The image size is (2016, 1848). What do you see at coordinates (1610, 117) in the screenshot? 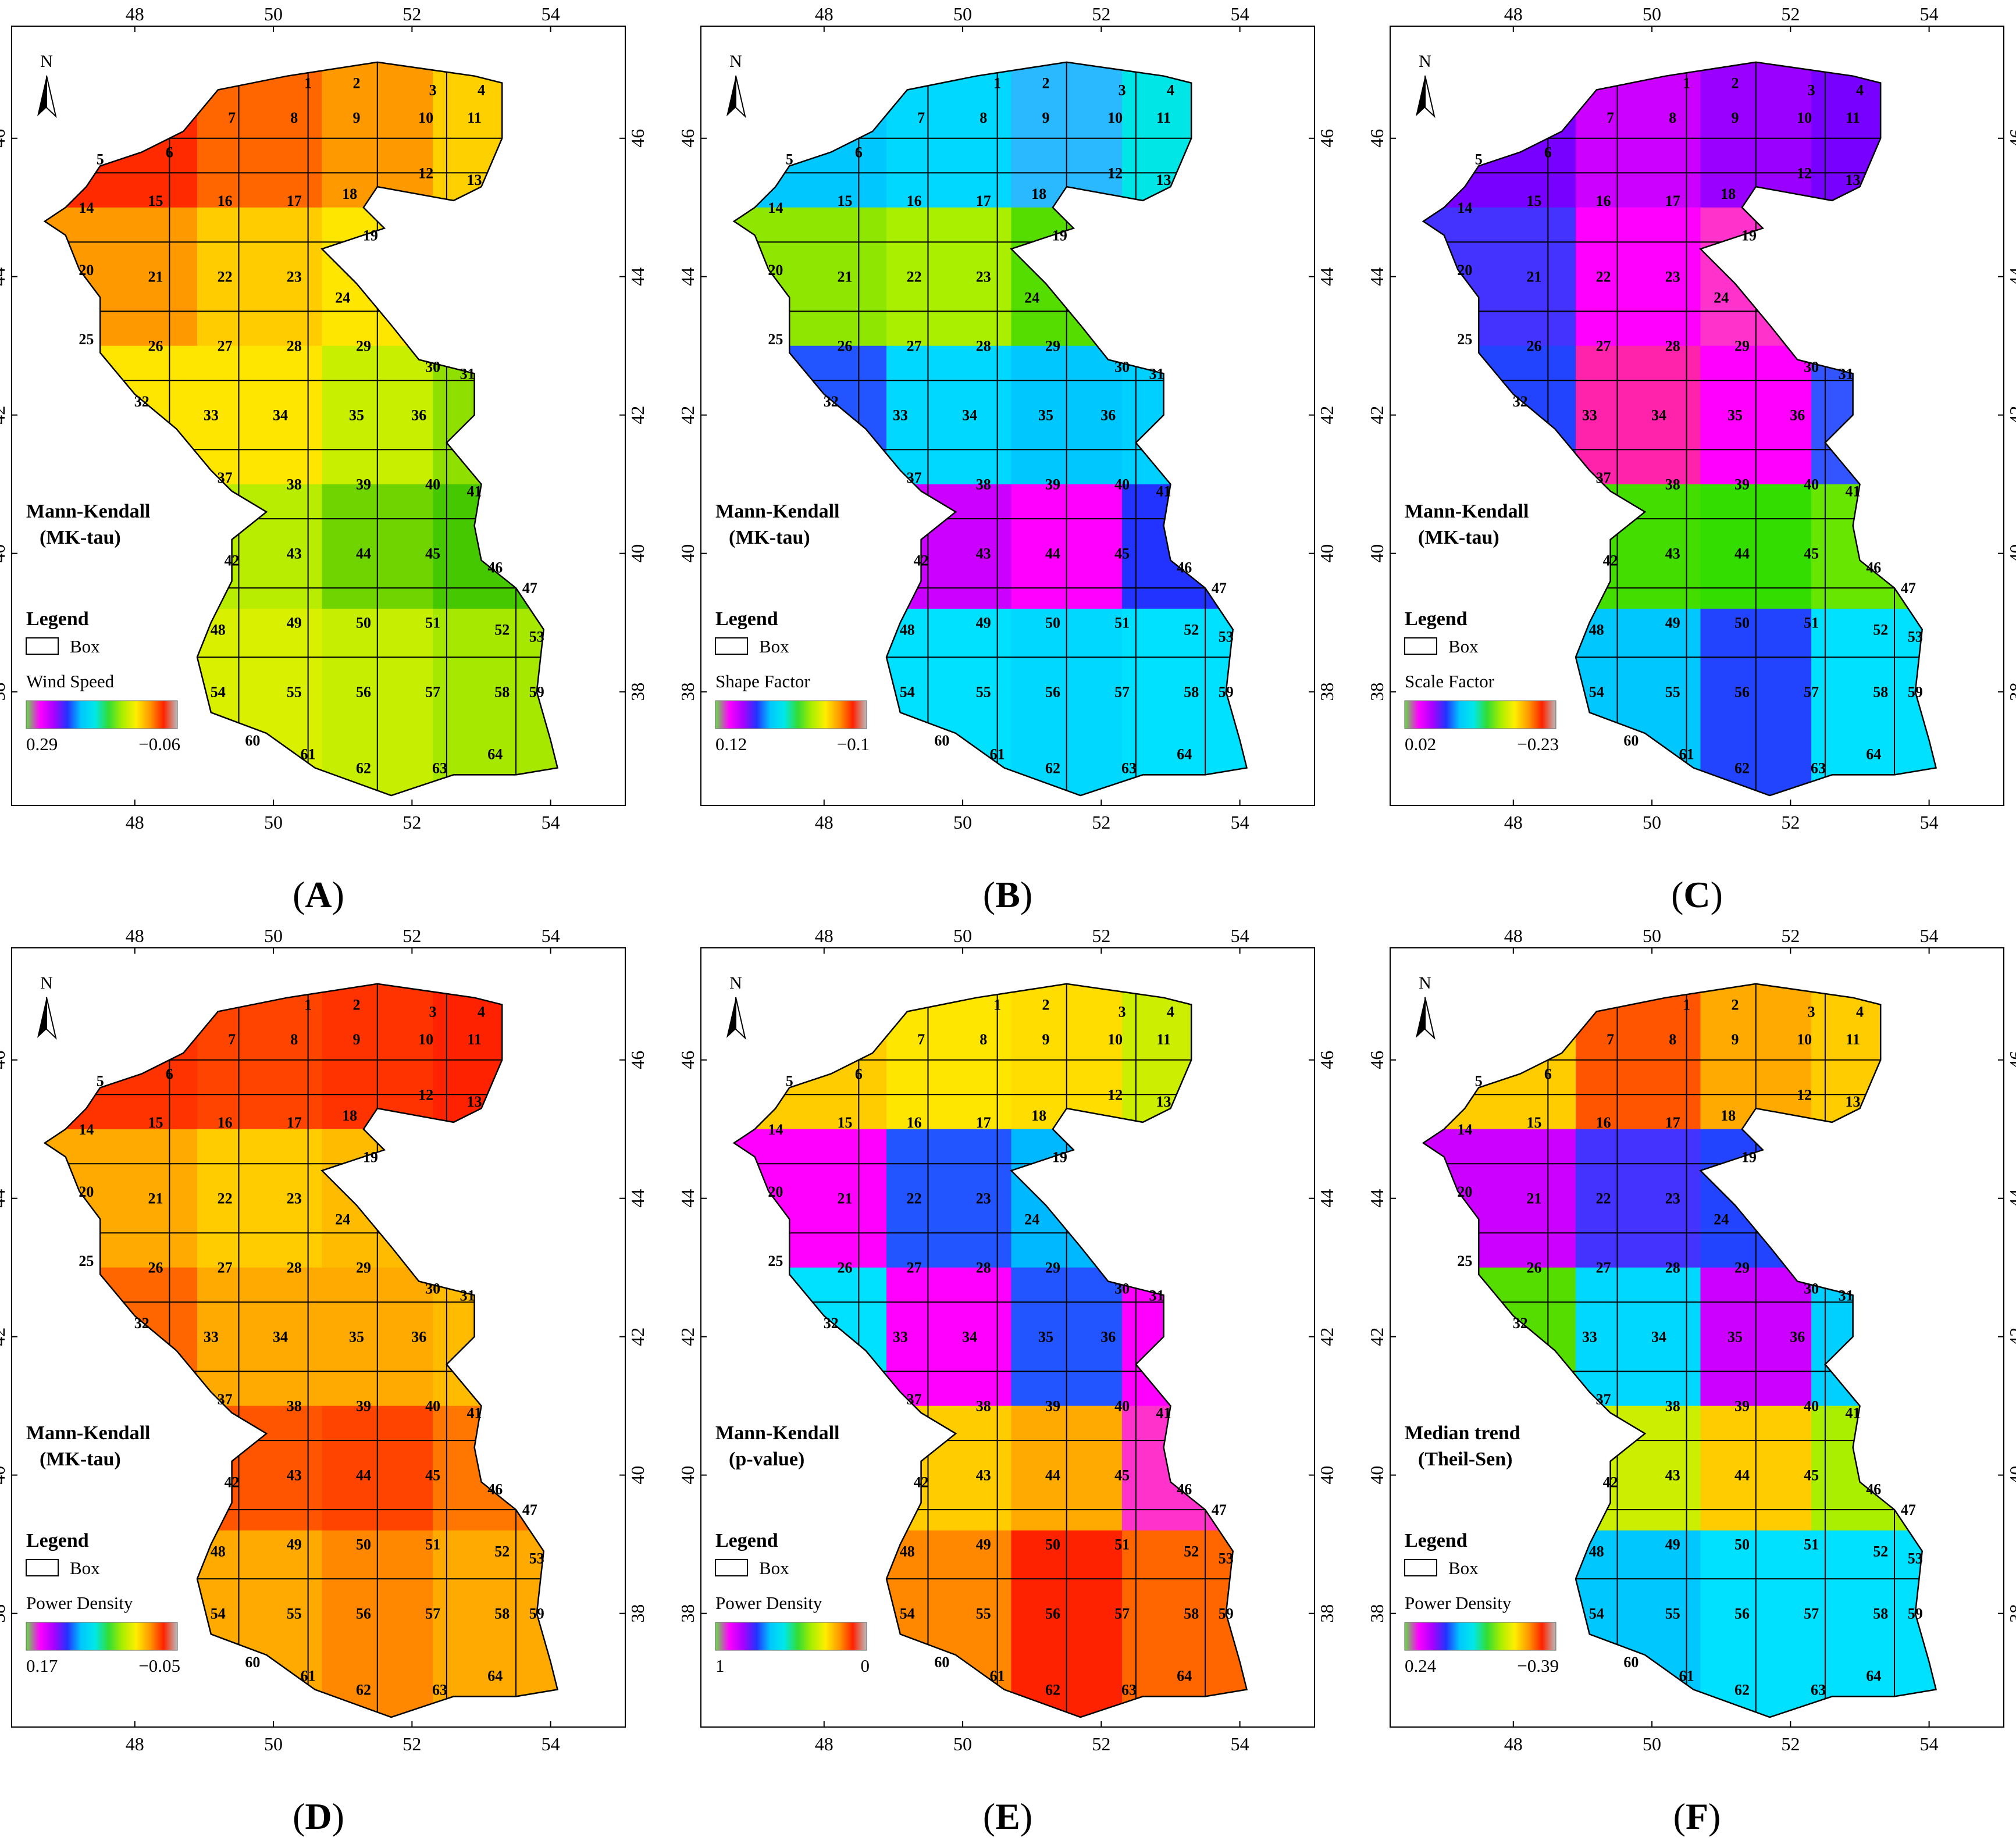
I see `box-number: 7` at bounding box center [1610, 117].